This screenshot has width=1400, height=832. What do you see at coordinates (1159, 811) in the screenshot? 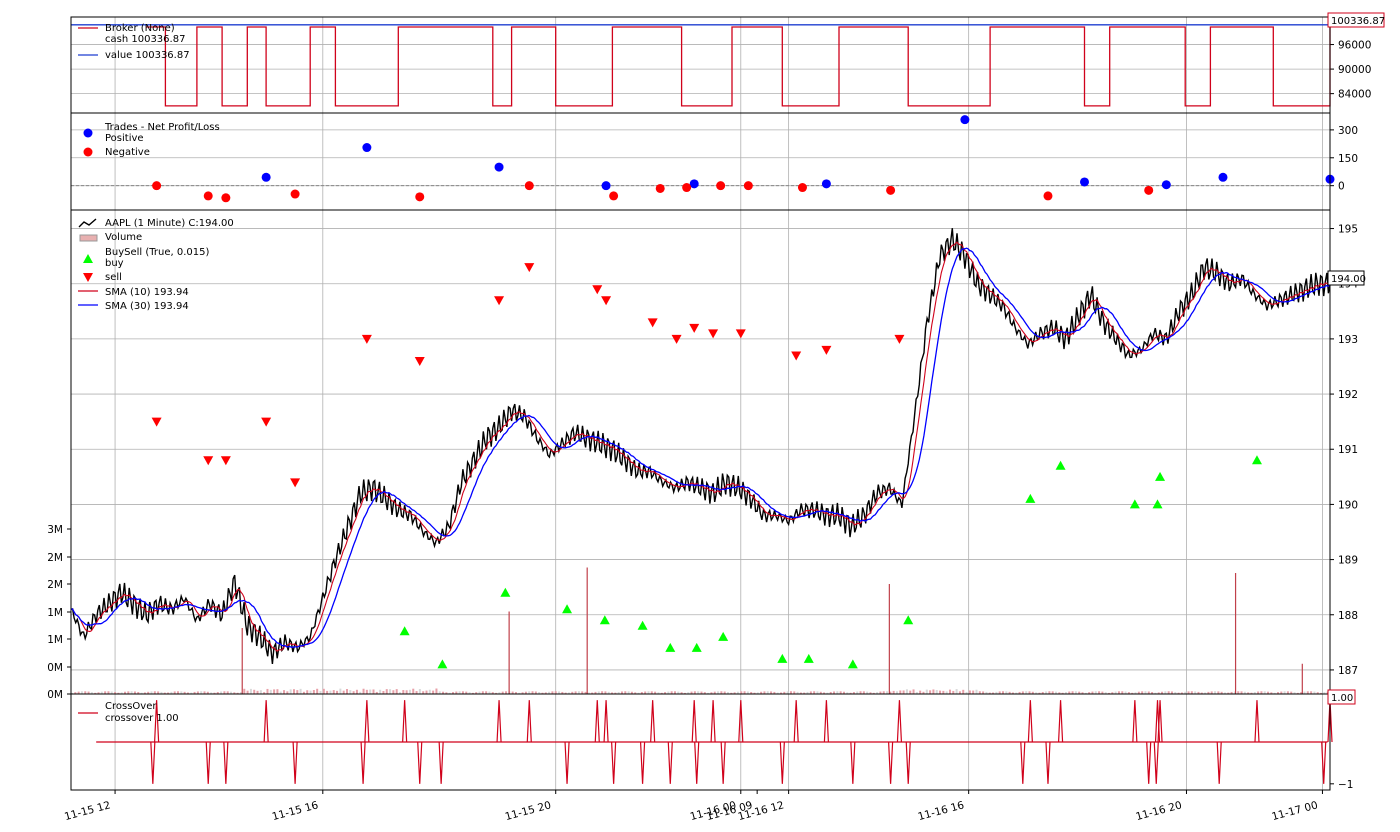
I see `x-tick-label: 11-16 20` at bounding box center [1159, 811].